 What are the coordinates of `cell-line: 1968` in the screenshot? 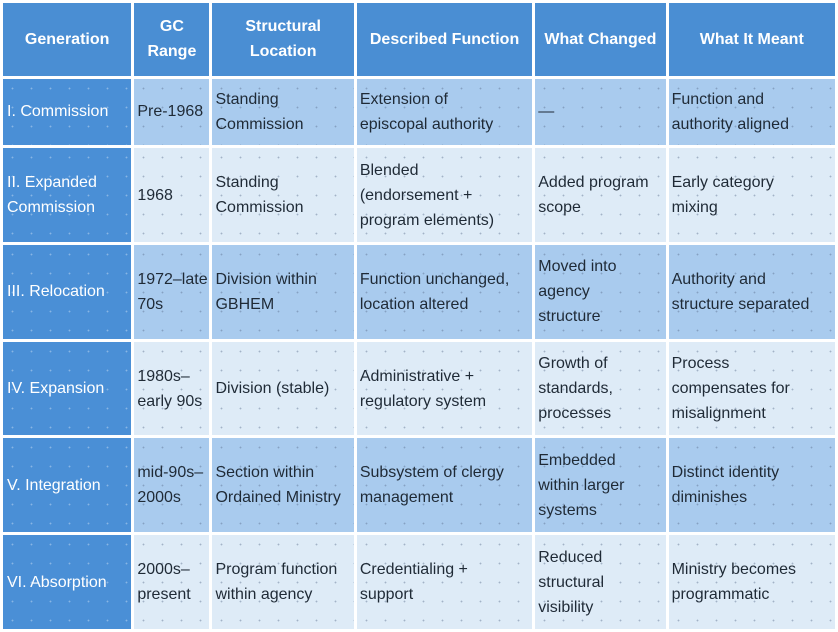 It's located at (155, 195).